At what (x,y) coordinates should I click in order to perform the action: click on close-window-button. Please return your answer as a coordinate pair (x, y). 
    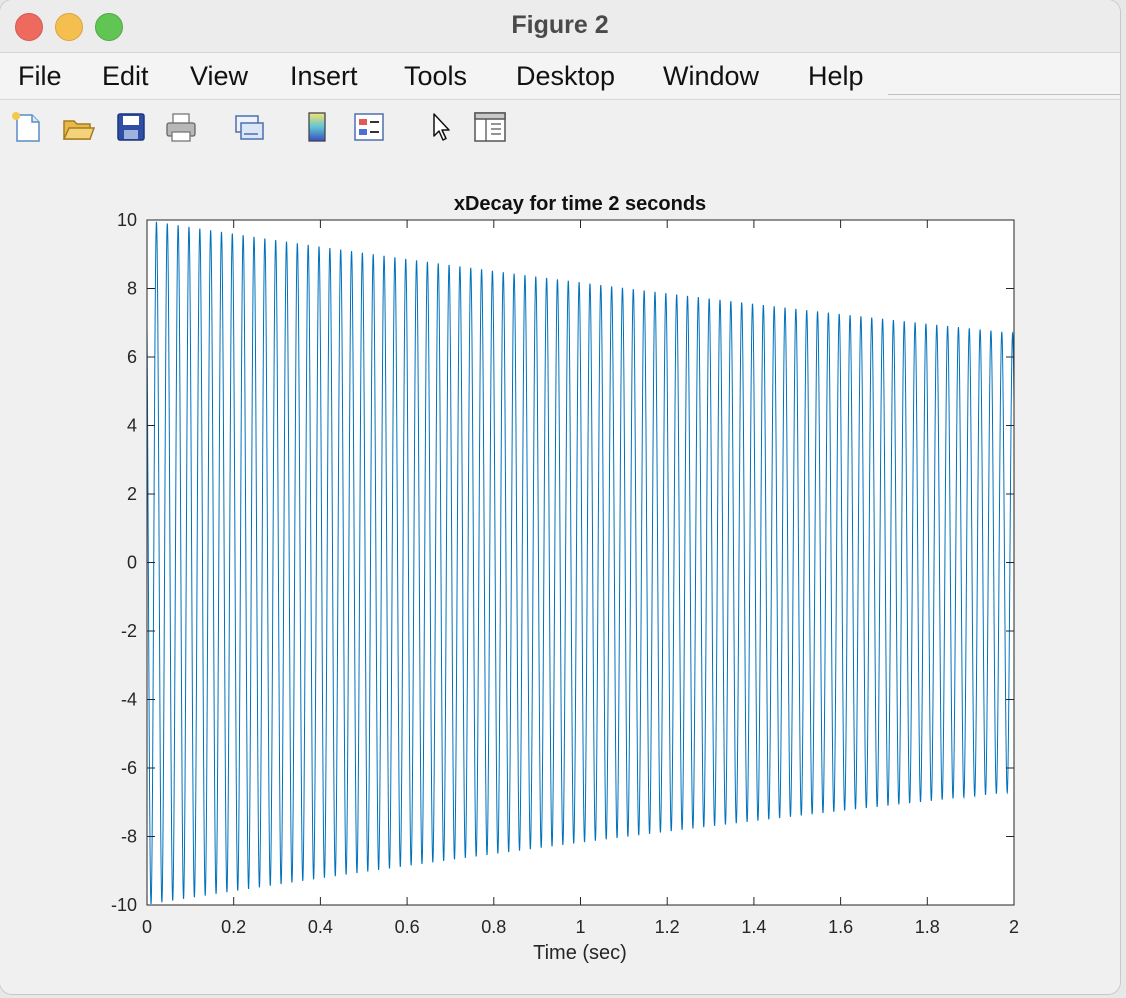
    Looking at the image, I should click on (29, 27).